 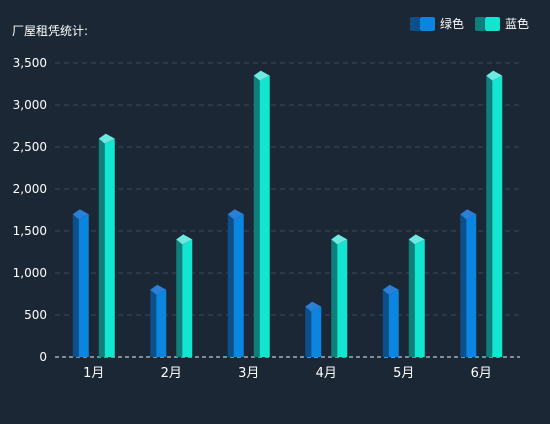 What do you see at coordinates (452, 23) in the screenshot?
I see `legend-label: 绿色` at bounding box center [452, 23].